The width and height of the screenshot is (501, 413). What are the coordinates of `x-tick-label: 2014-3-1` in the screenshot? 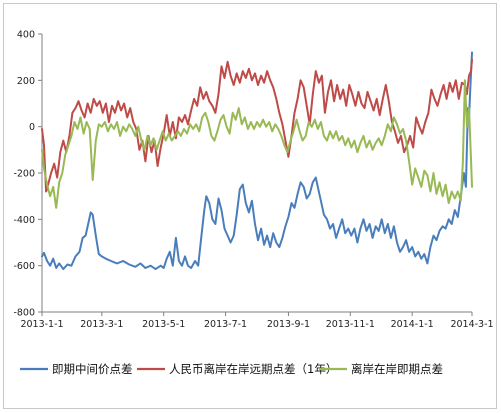 It's located at (471, 324).